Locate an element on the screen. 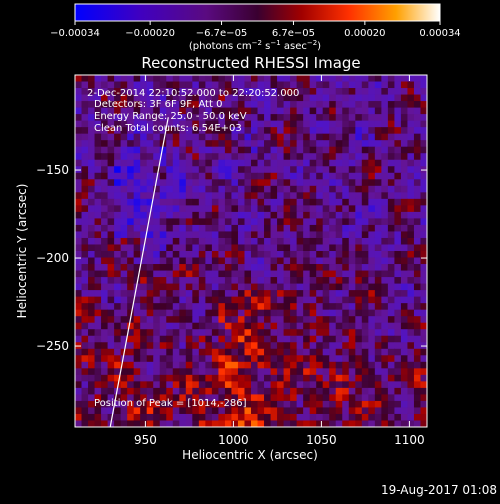 This screenshot has width=500, height=504. x-axis-label: Heliocentric X (arcsec) is located at coordinates (250, 455).